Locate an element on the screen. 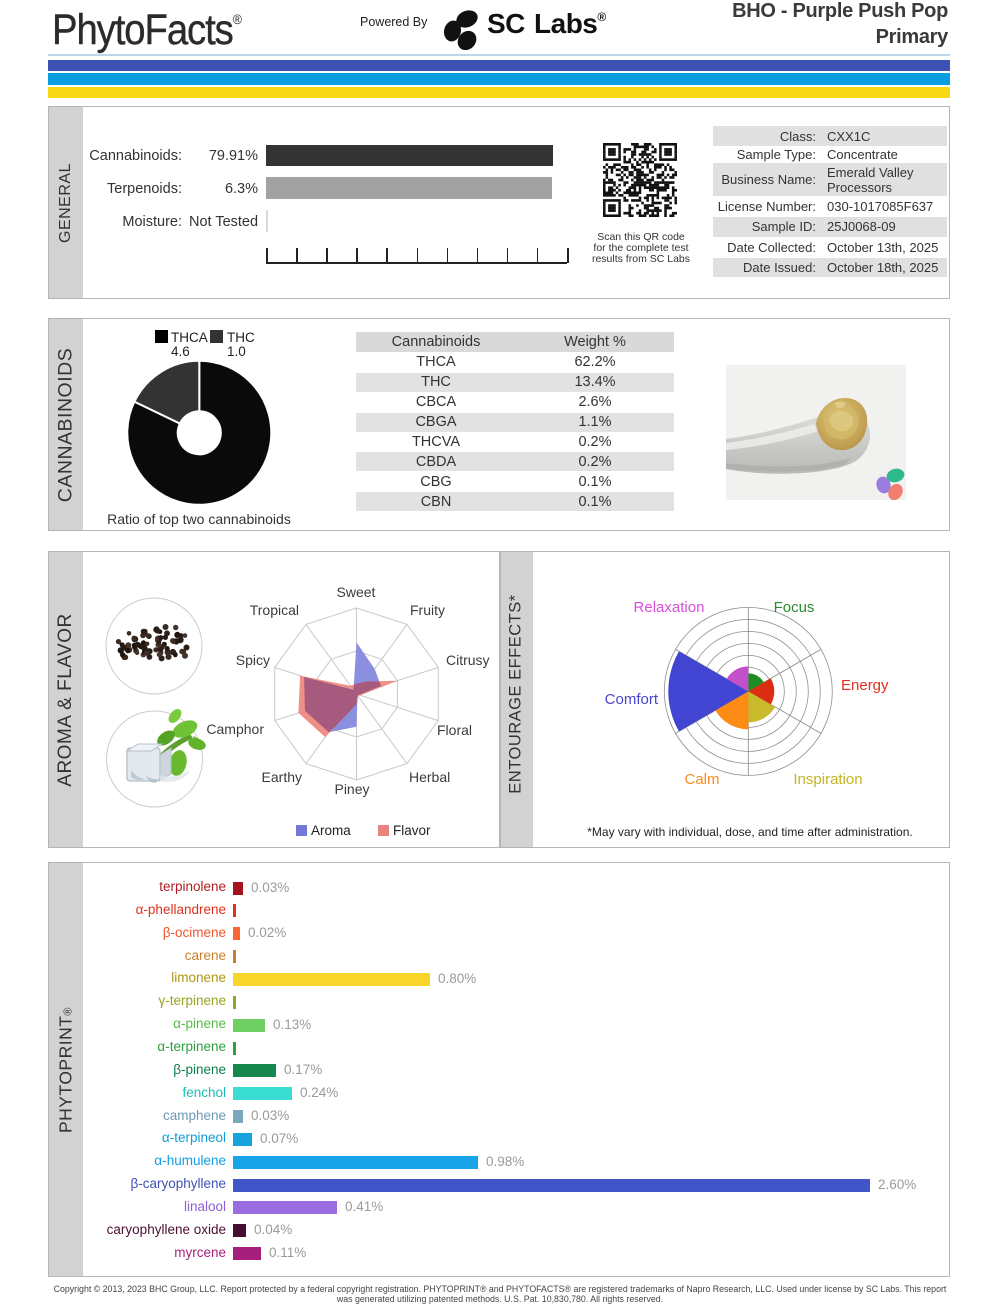 The height and width of the screenshot is (1309, 1000). svg-text: Energy is located at coordinates (865, 685).